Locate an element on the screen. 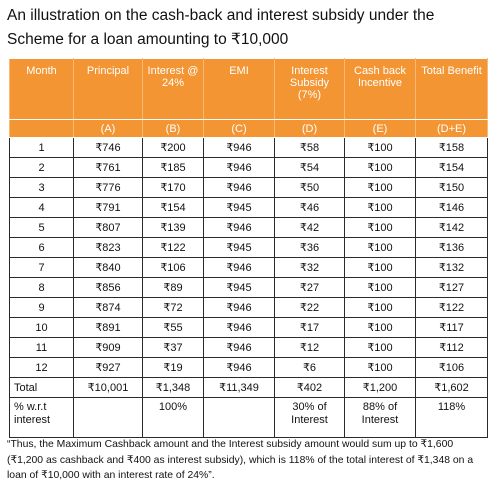 The width and height of the screenshot is (496, 489). table-cell: ₹891 is located at coordinates (108, 327).